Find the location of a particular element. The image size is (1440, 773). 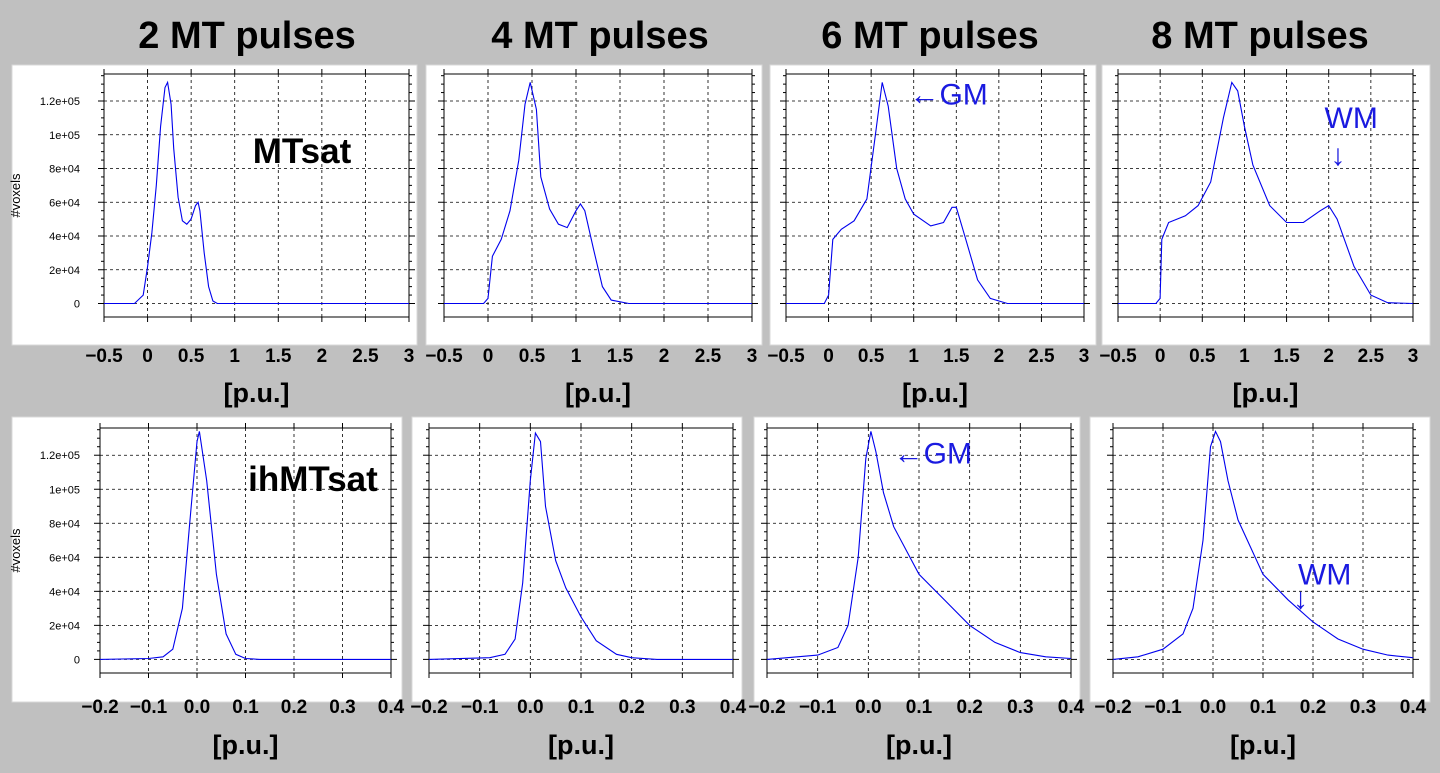

column-title-4: 8 MT pulses is located at coordinates (1260, 36).